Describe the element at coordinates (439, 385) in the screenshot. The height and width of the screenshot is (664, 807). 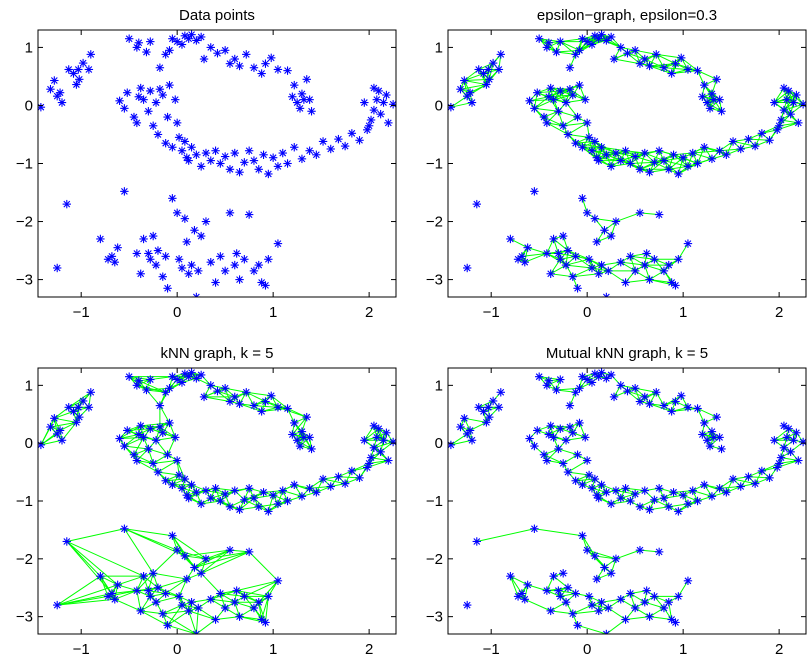
I see `y-tick-label: 1` at that location.